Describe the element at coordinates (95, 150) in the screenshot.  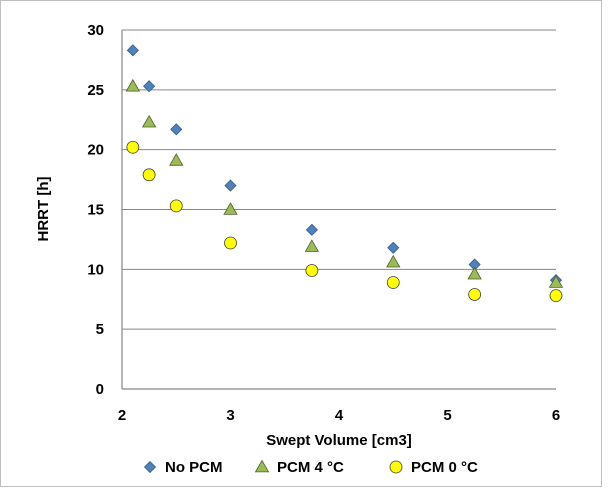
I see `y-tick-label: 20` at that location.